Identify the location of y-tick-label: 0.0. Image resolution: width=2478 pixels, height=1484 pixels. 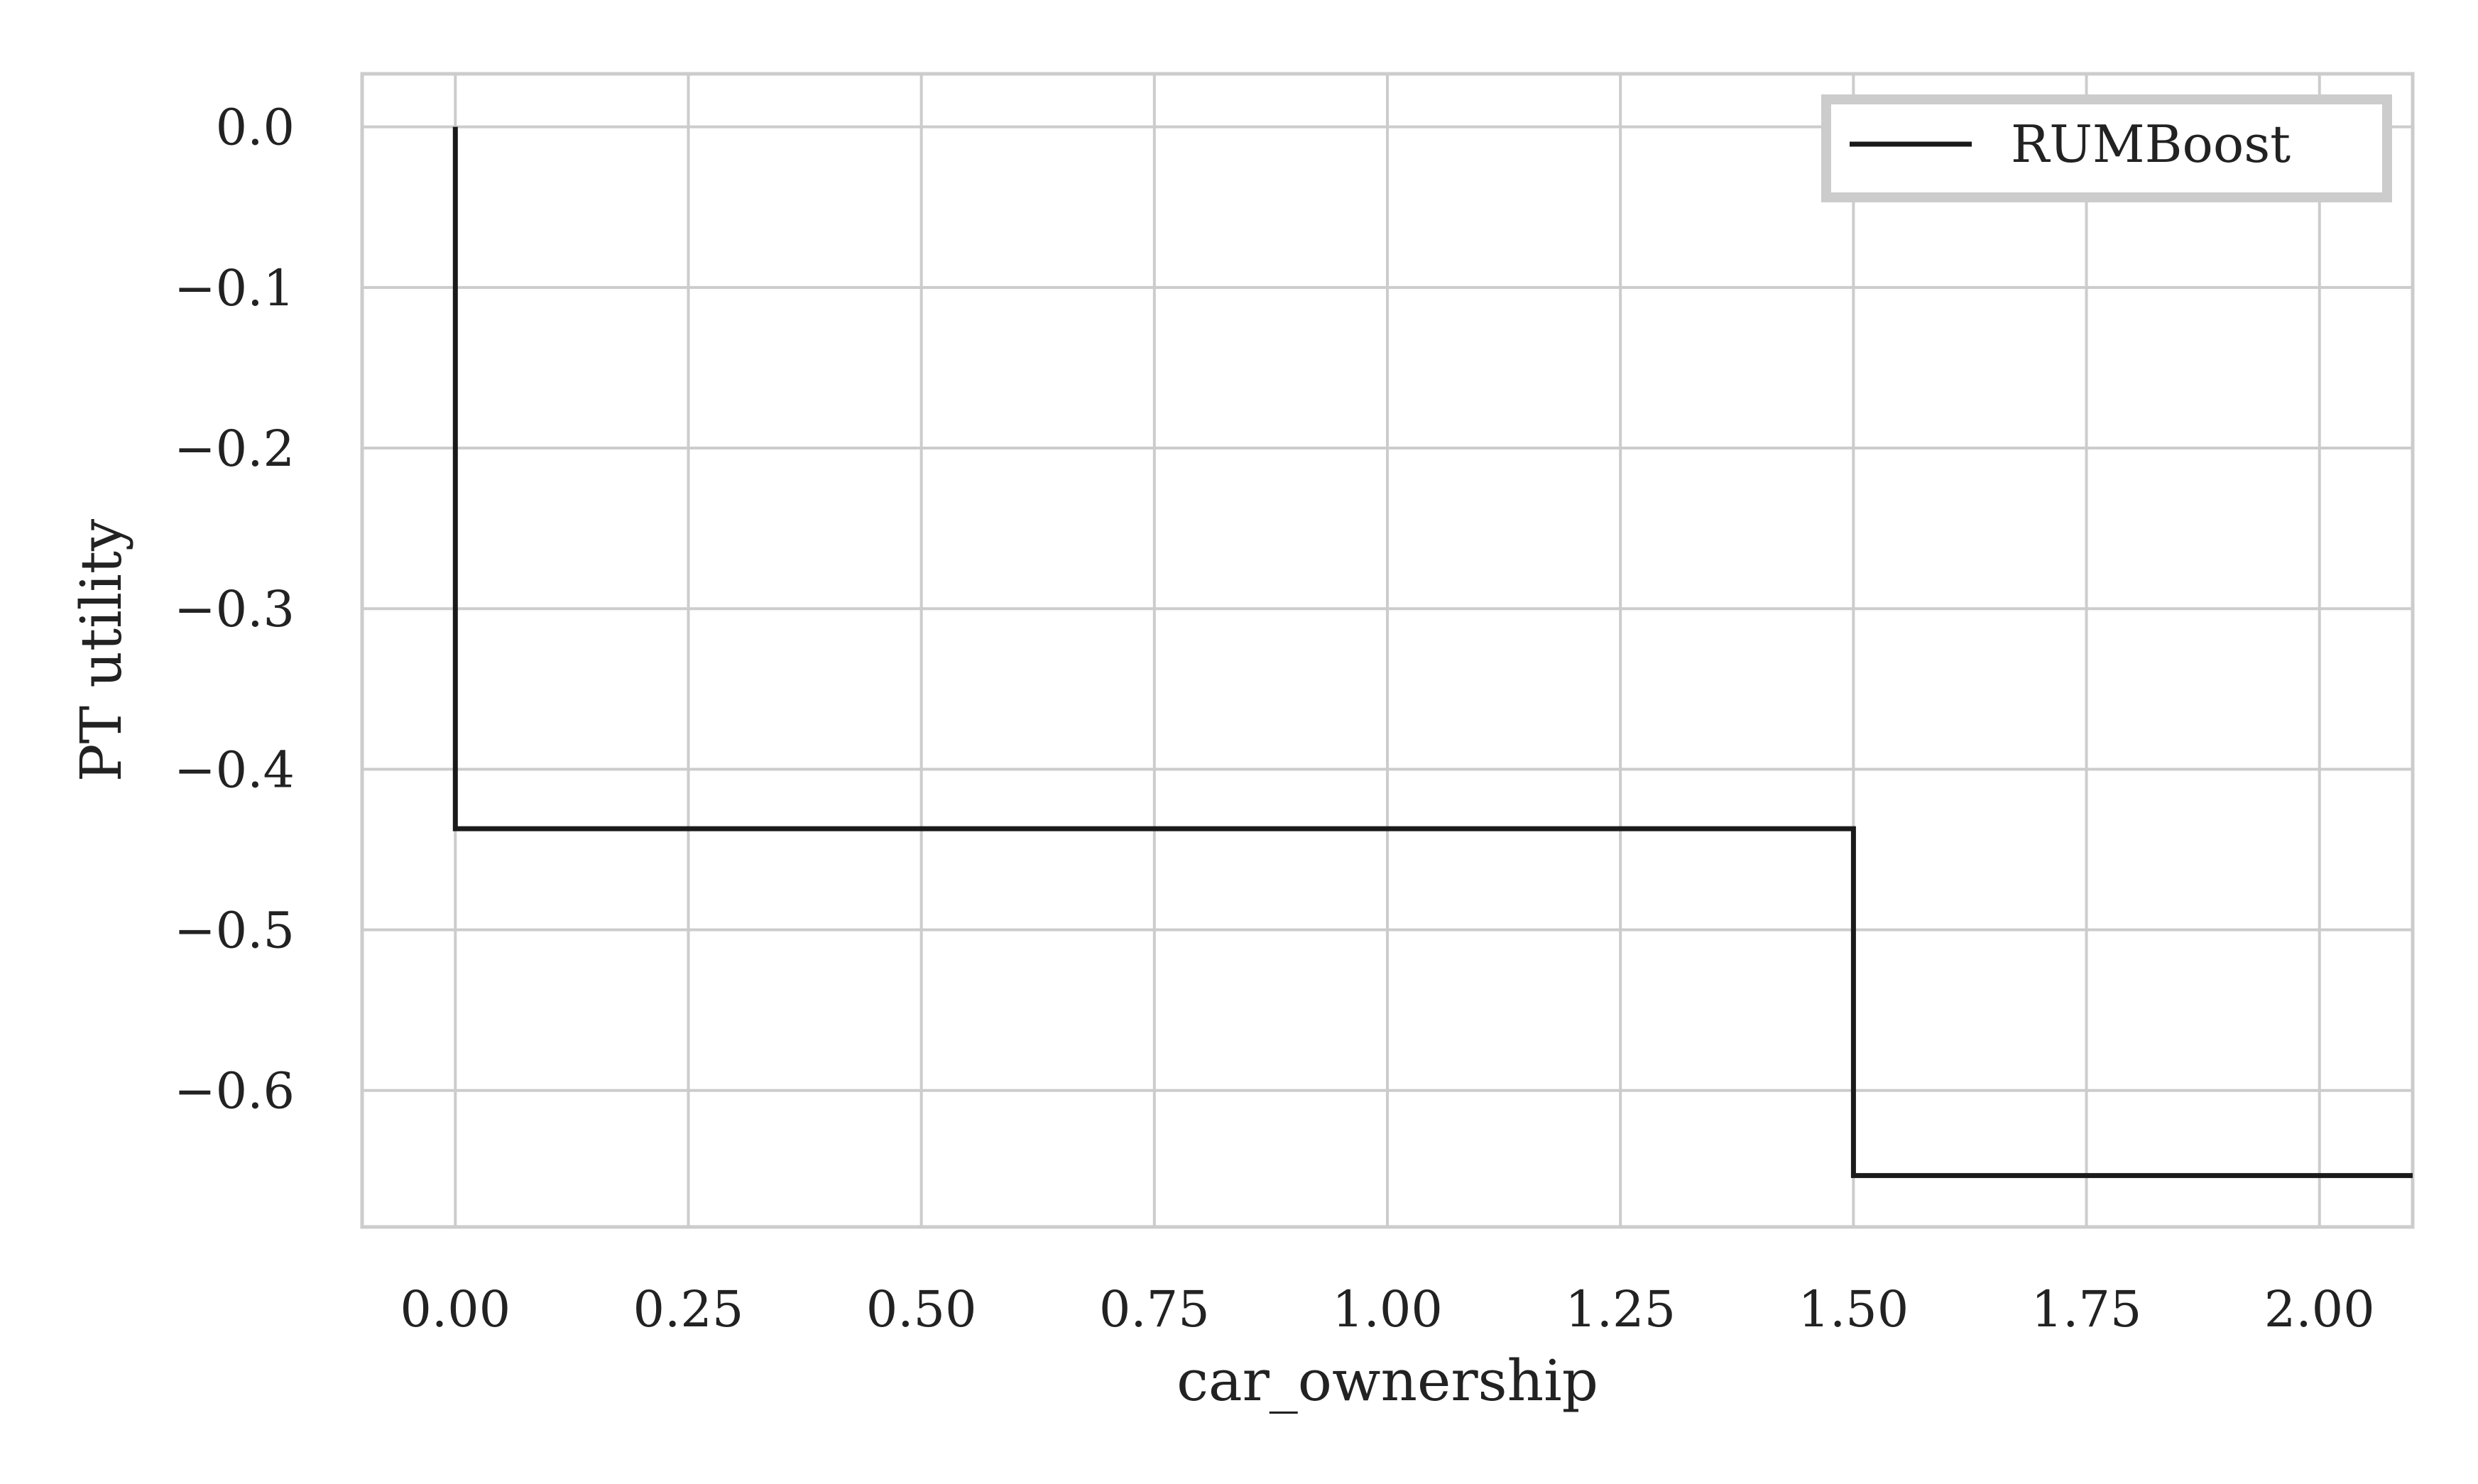
(255, 128).